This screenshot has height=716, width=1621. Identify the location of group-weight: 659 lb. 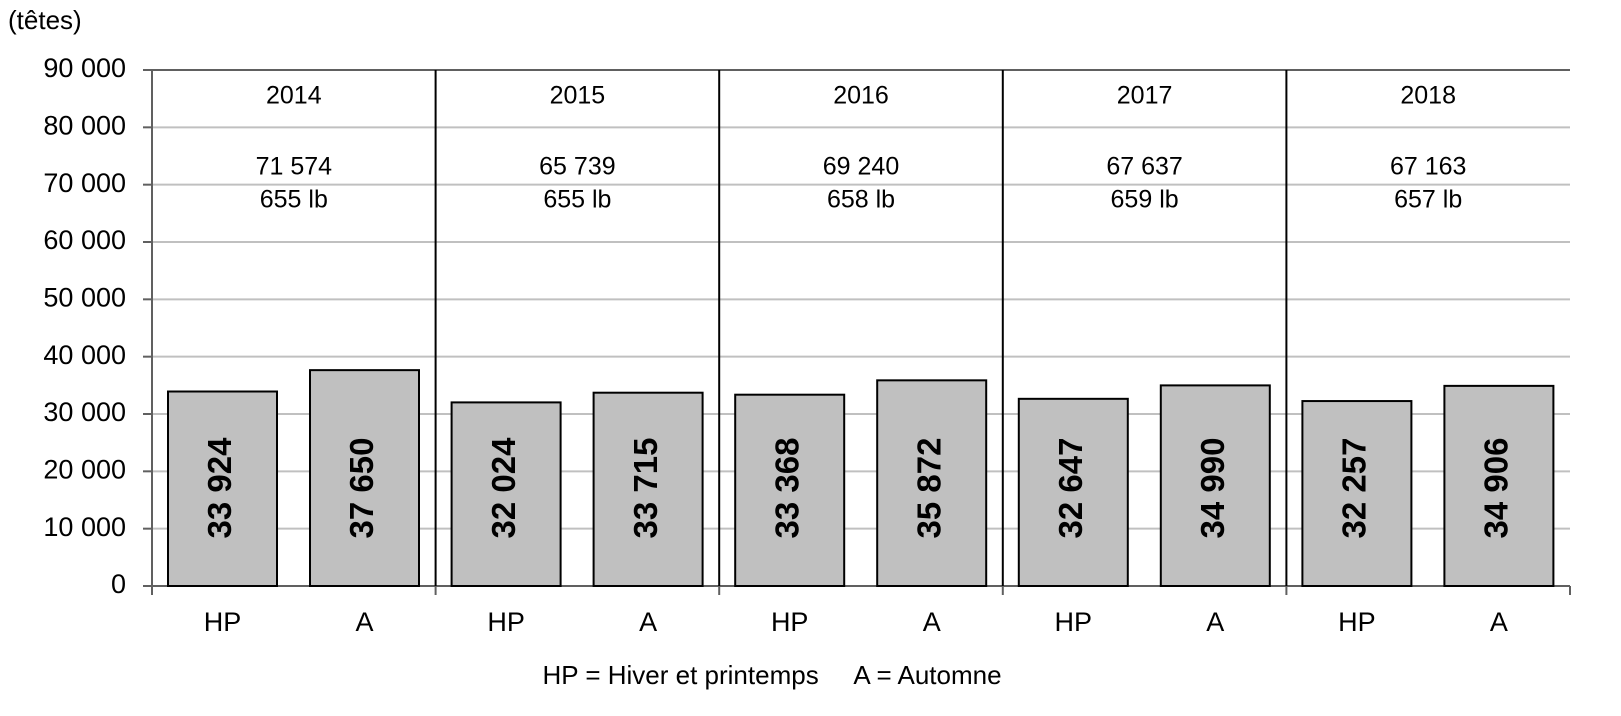
(1145, 200).